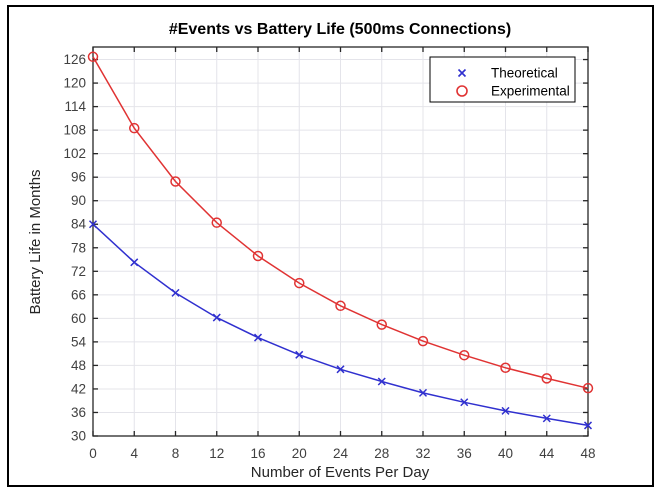 This screenshot has width=659, height=501. What do you see at coordinates (462, 73) in the screenshot?
I see `legend-marker-x-icon` at bounding box center [462, 73].